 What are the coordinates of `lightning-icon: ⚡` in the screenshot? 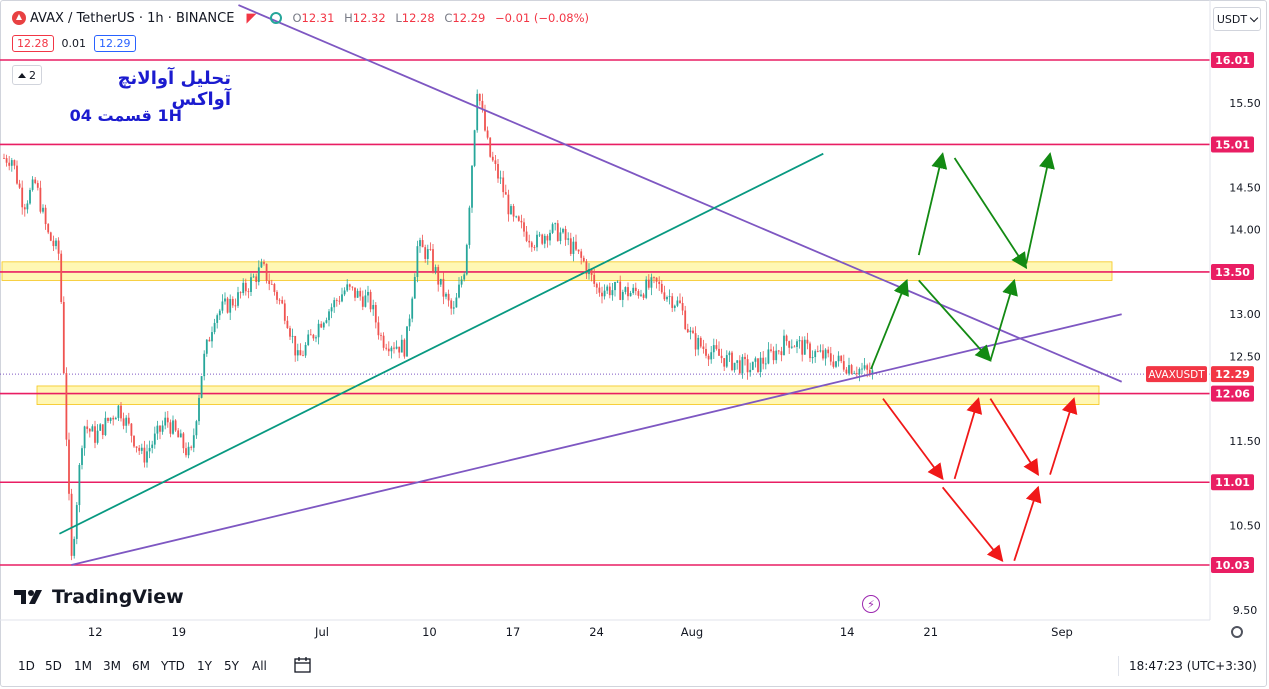 It's located at (871, 604).